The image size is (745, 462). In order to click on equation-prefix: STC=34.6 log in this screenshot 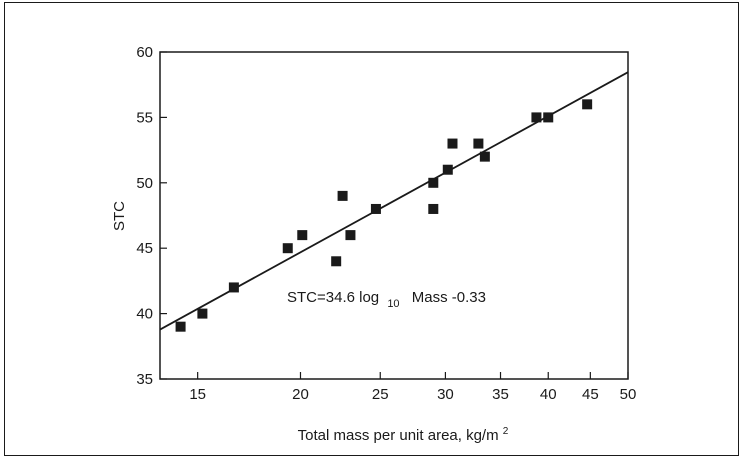, I will do `click(333, 297)`.